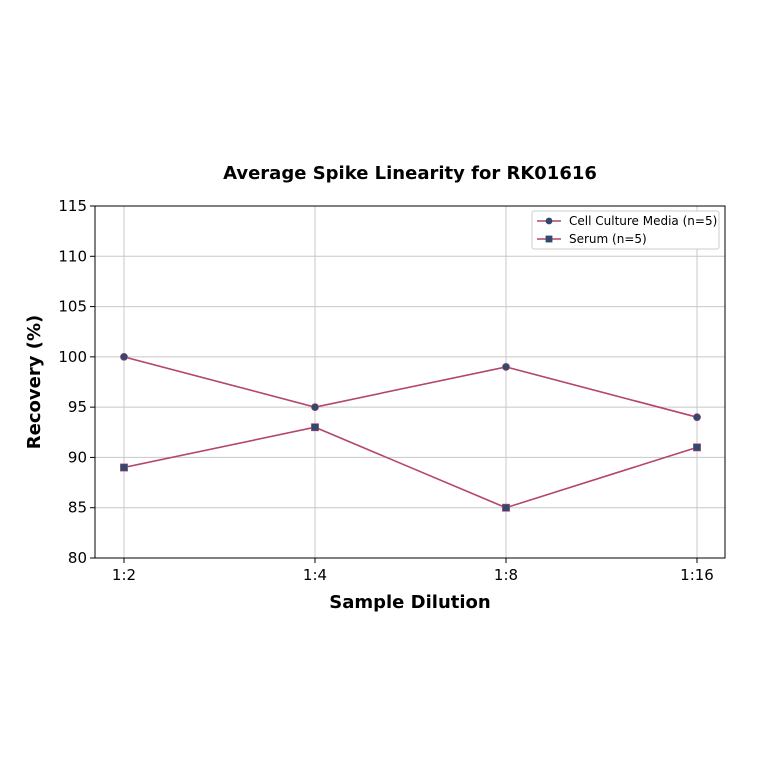 The image size is (764, 764). I want to click on legend-label: Cell Culture Media (n=5), so click(643, 221).